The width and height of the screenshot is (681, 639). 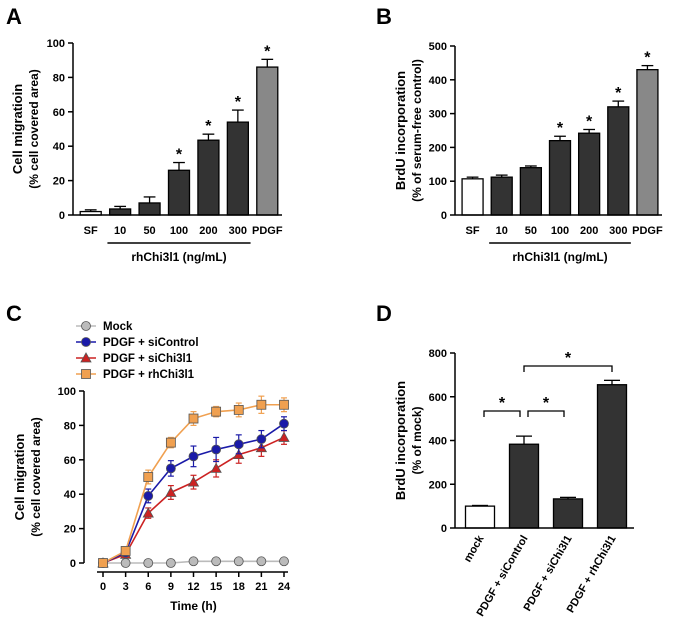 What do you see at coordinates (284, 587) in the screenshot?
I see `x-tick-label: 24` at bounding box center [284, 587].